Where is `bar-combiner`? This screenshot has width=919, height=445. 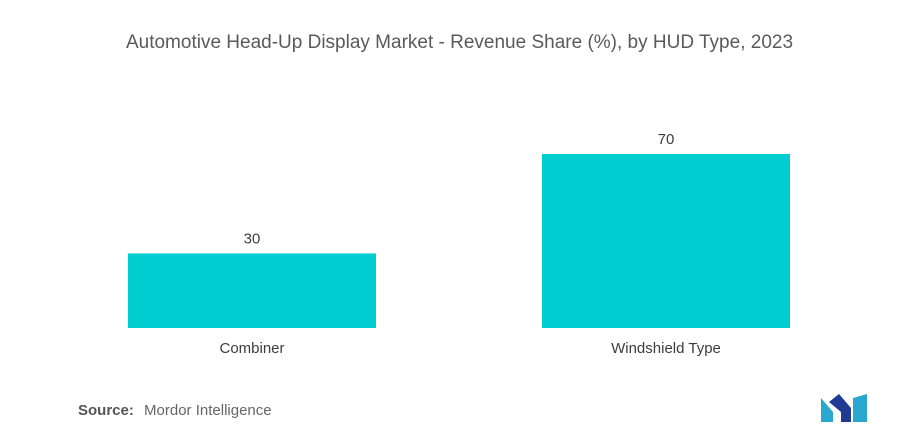 bar-combiner is located at coordinates (252, 290).